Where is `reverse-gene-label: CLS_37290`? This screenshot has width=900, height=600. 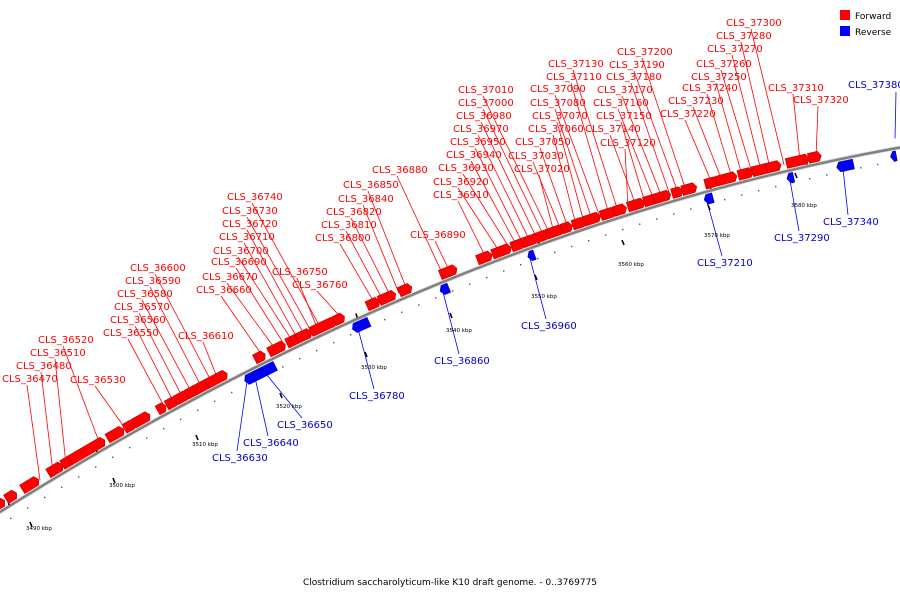
reverse-gene-label: CLS_37290 is located at coordinates (802, 238).